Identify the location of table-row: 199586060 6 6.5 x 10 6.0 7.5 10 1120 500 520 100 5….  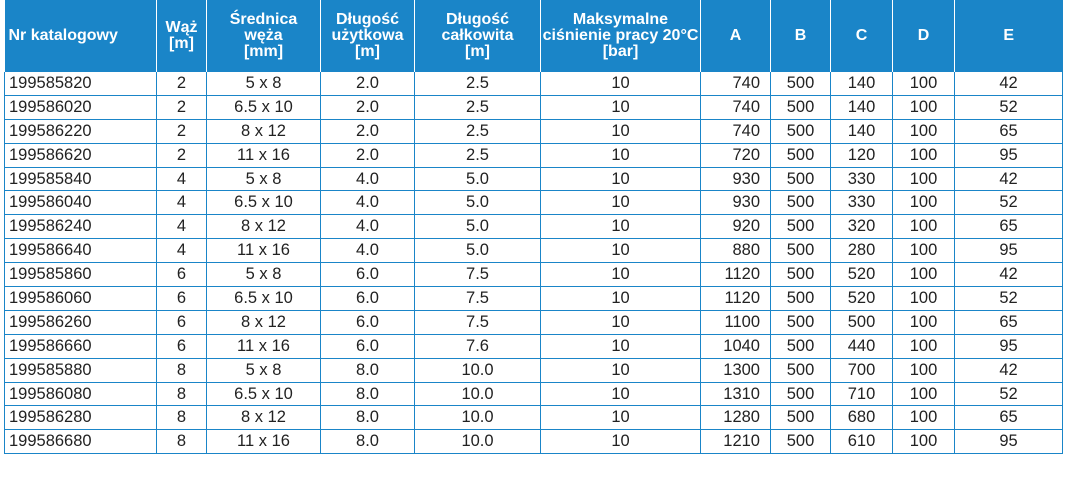
(533, 298).